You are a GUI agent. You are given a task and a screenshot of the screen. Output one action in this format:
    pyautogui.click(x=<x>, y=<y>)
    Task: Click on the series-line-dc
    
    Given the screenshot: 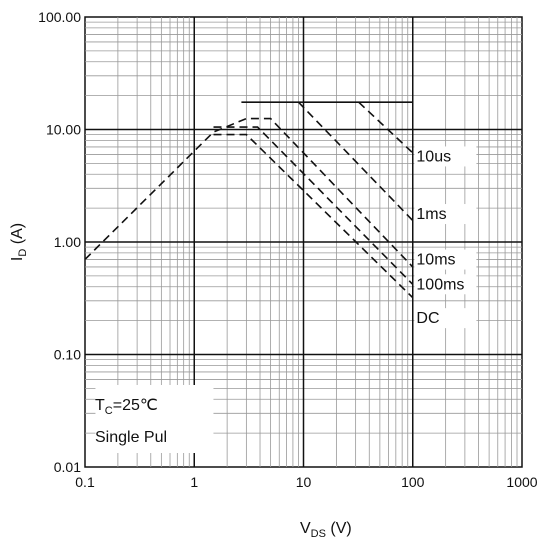 What is the action you would take?
    pyautogui.click(x=313, y=216)
    